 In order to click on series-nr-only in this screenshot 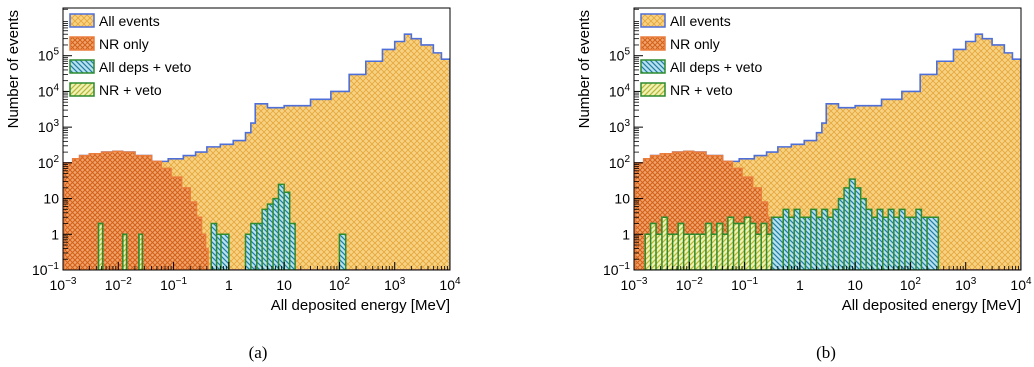, I will do `click(256, 210)`.